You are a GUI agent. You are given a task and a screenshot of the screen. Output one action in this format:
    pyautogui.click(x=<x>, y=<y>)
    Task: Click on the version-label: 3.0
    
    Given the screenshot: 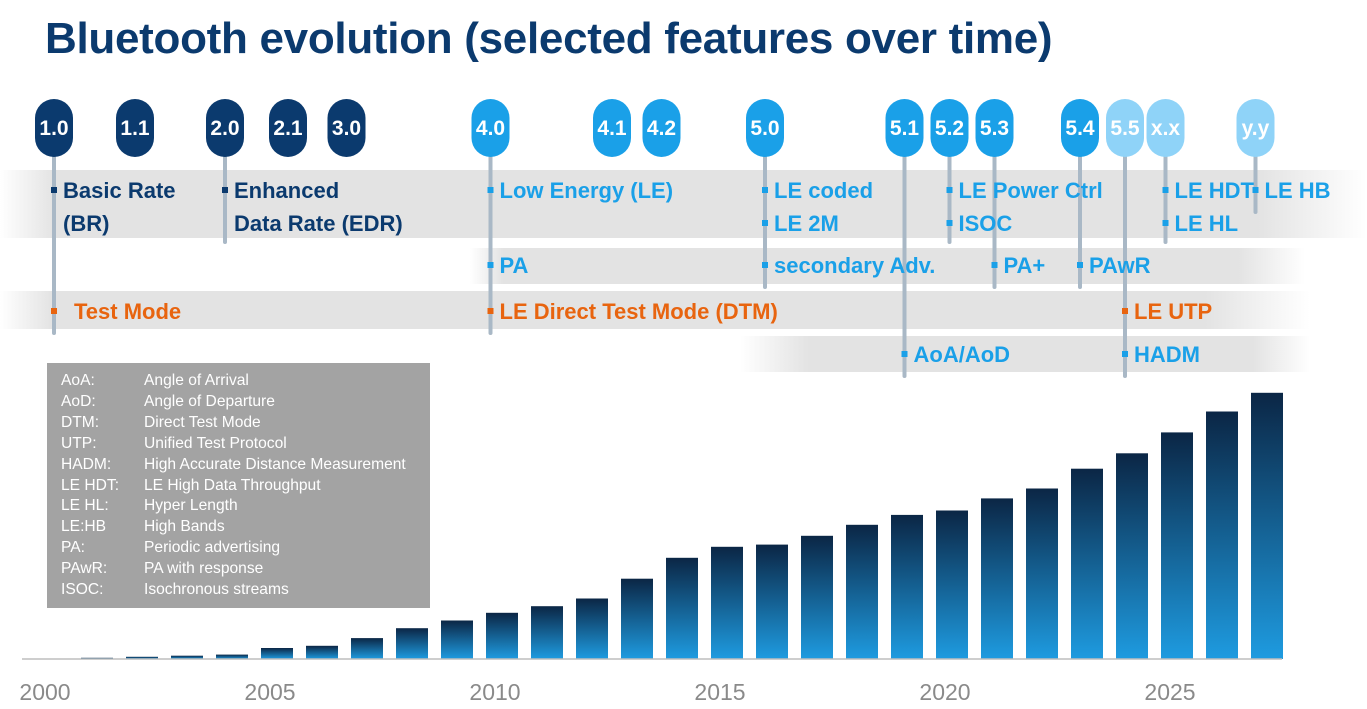 What is the action you would take?
    pyautogui.click(x=346, y=128)
    